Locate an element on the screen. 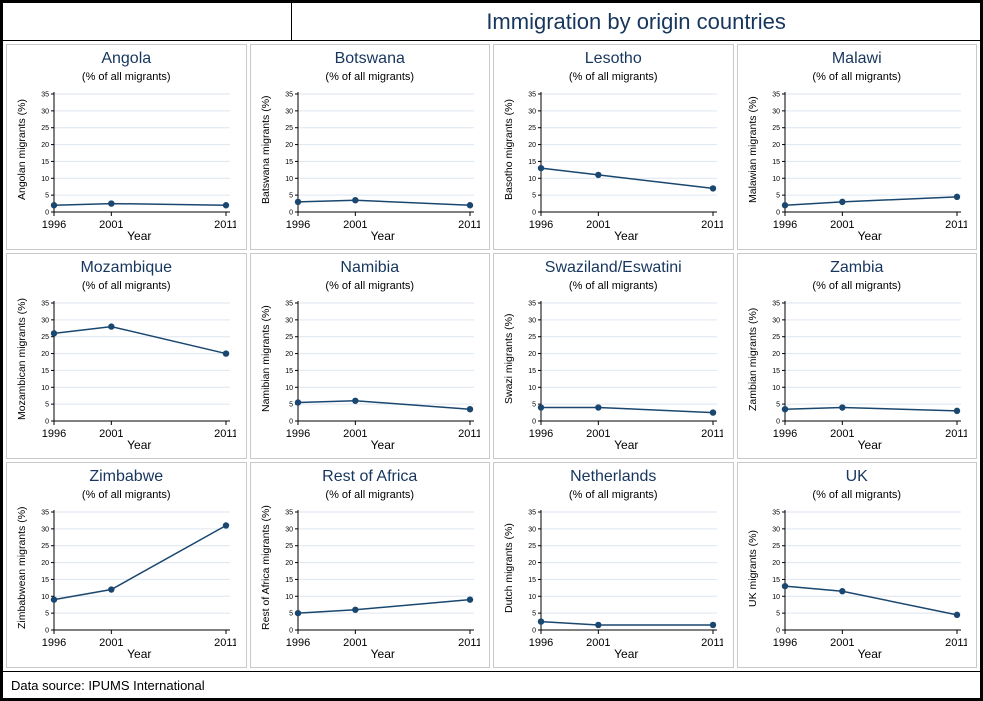 The height and width of the screenshot is (701, 983). y-axis-title: Basotho migrants (%) is located at coordinates (509, 150).